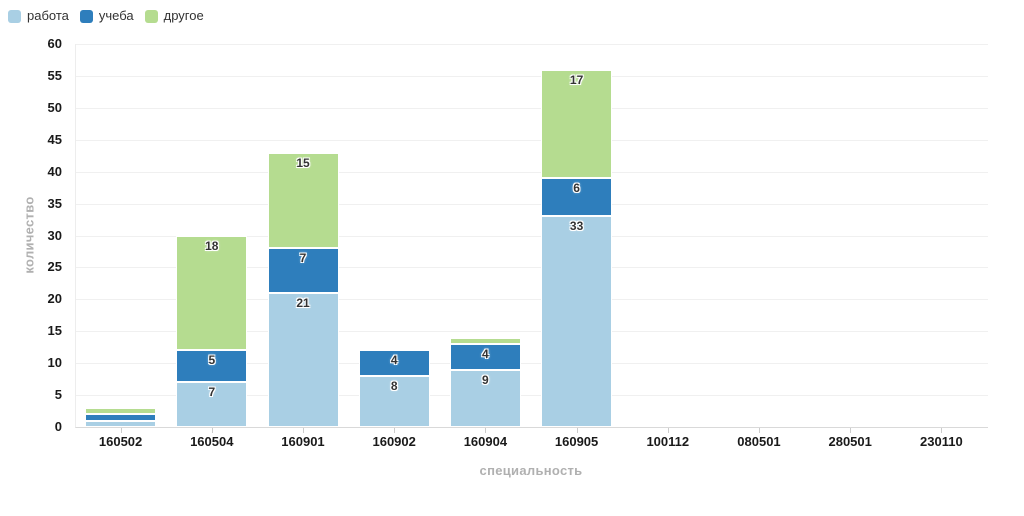 The image size is (1024, 516). I want to click on legend: работа учеба другое, so click(111, 16).